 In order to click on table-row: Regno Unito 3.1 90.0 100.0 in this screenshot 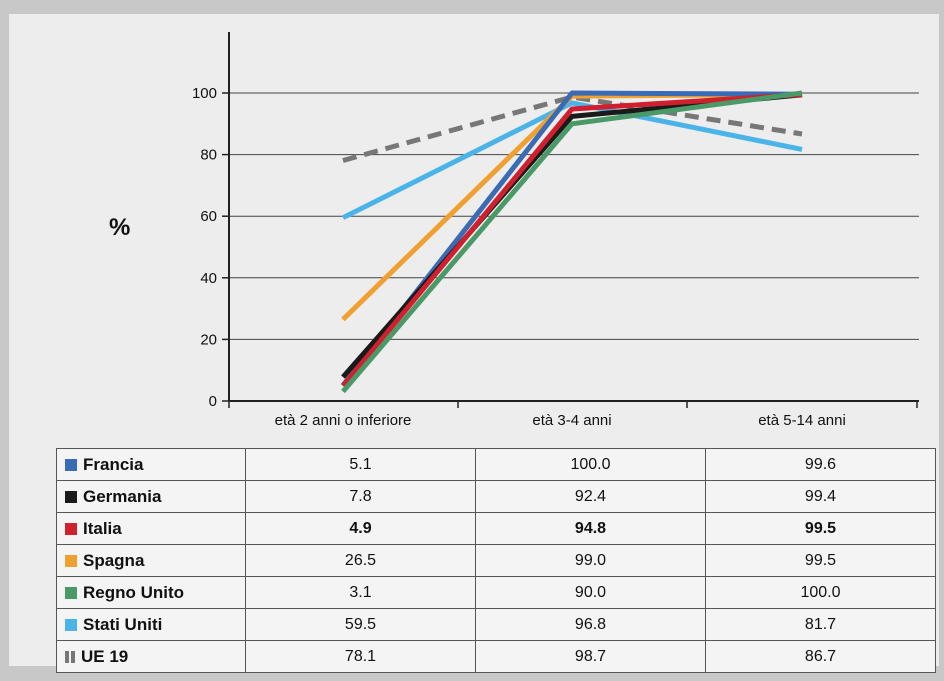, I will do `click(496, 592)`.